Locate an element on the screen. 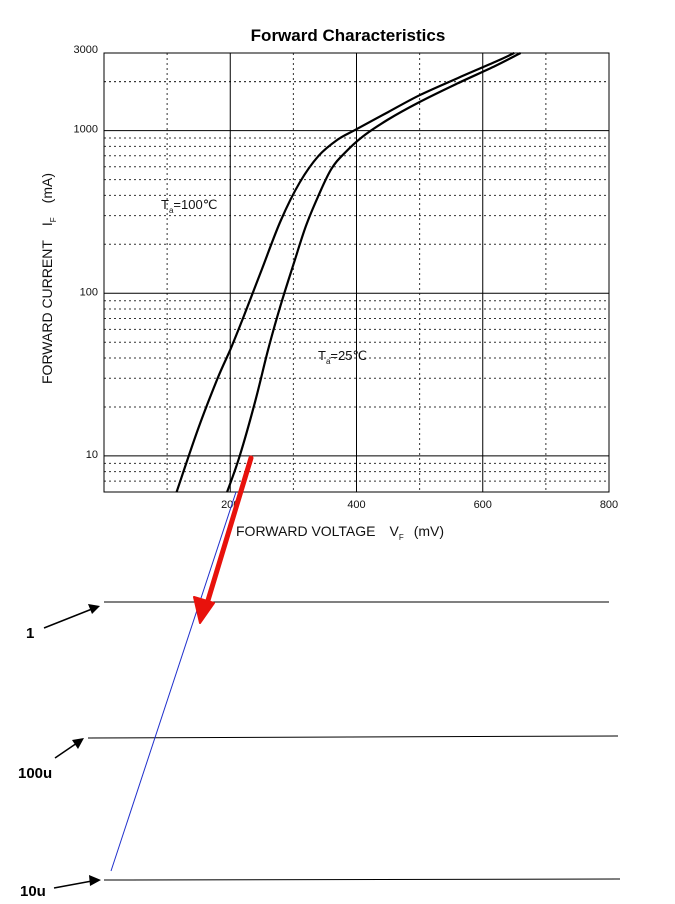  chart-title: Forward Characteristics is located at coordinates (348, 35).